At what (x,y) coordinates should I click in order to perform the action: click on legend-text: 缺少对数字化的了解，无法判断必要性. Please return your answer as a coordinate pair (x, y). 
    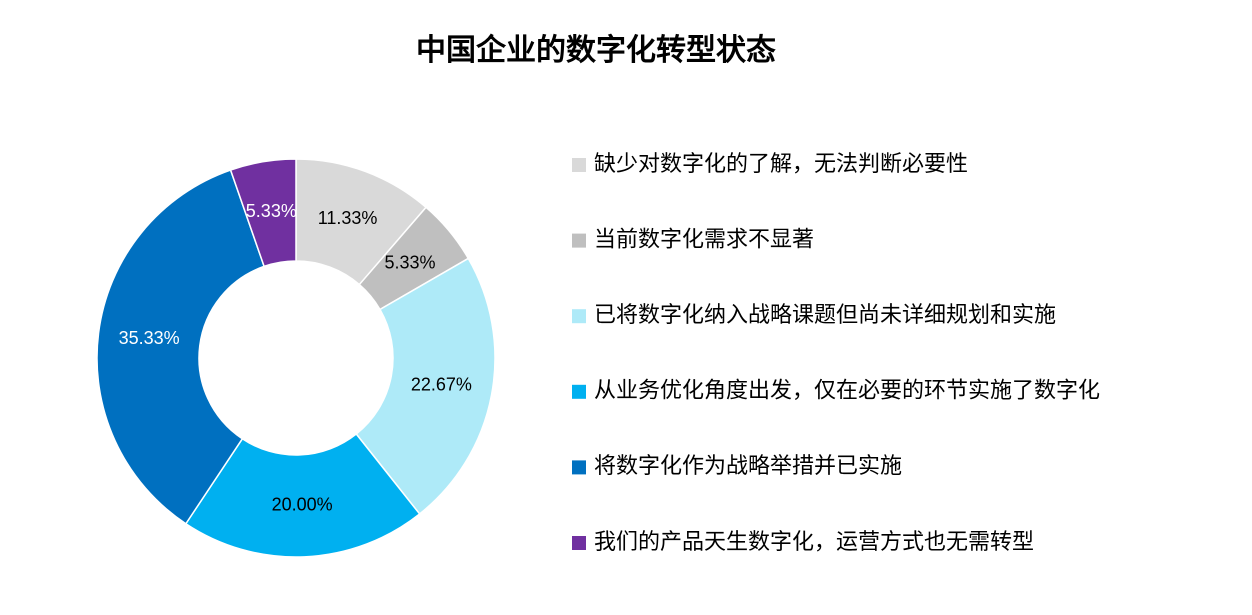
    Looking at the image, I should click on (781, 163).